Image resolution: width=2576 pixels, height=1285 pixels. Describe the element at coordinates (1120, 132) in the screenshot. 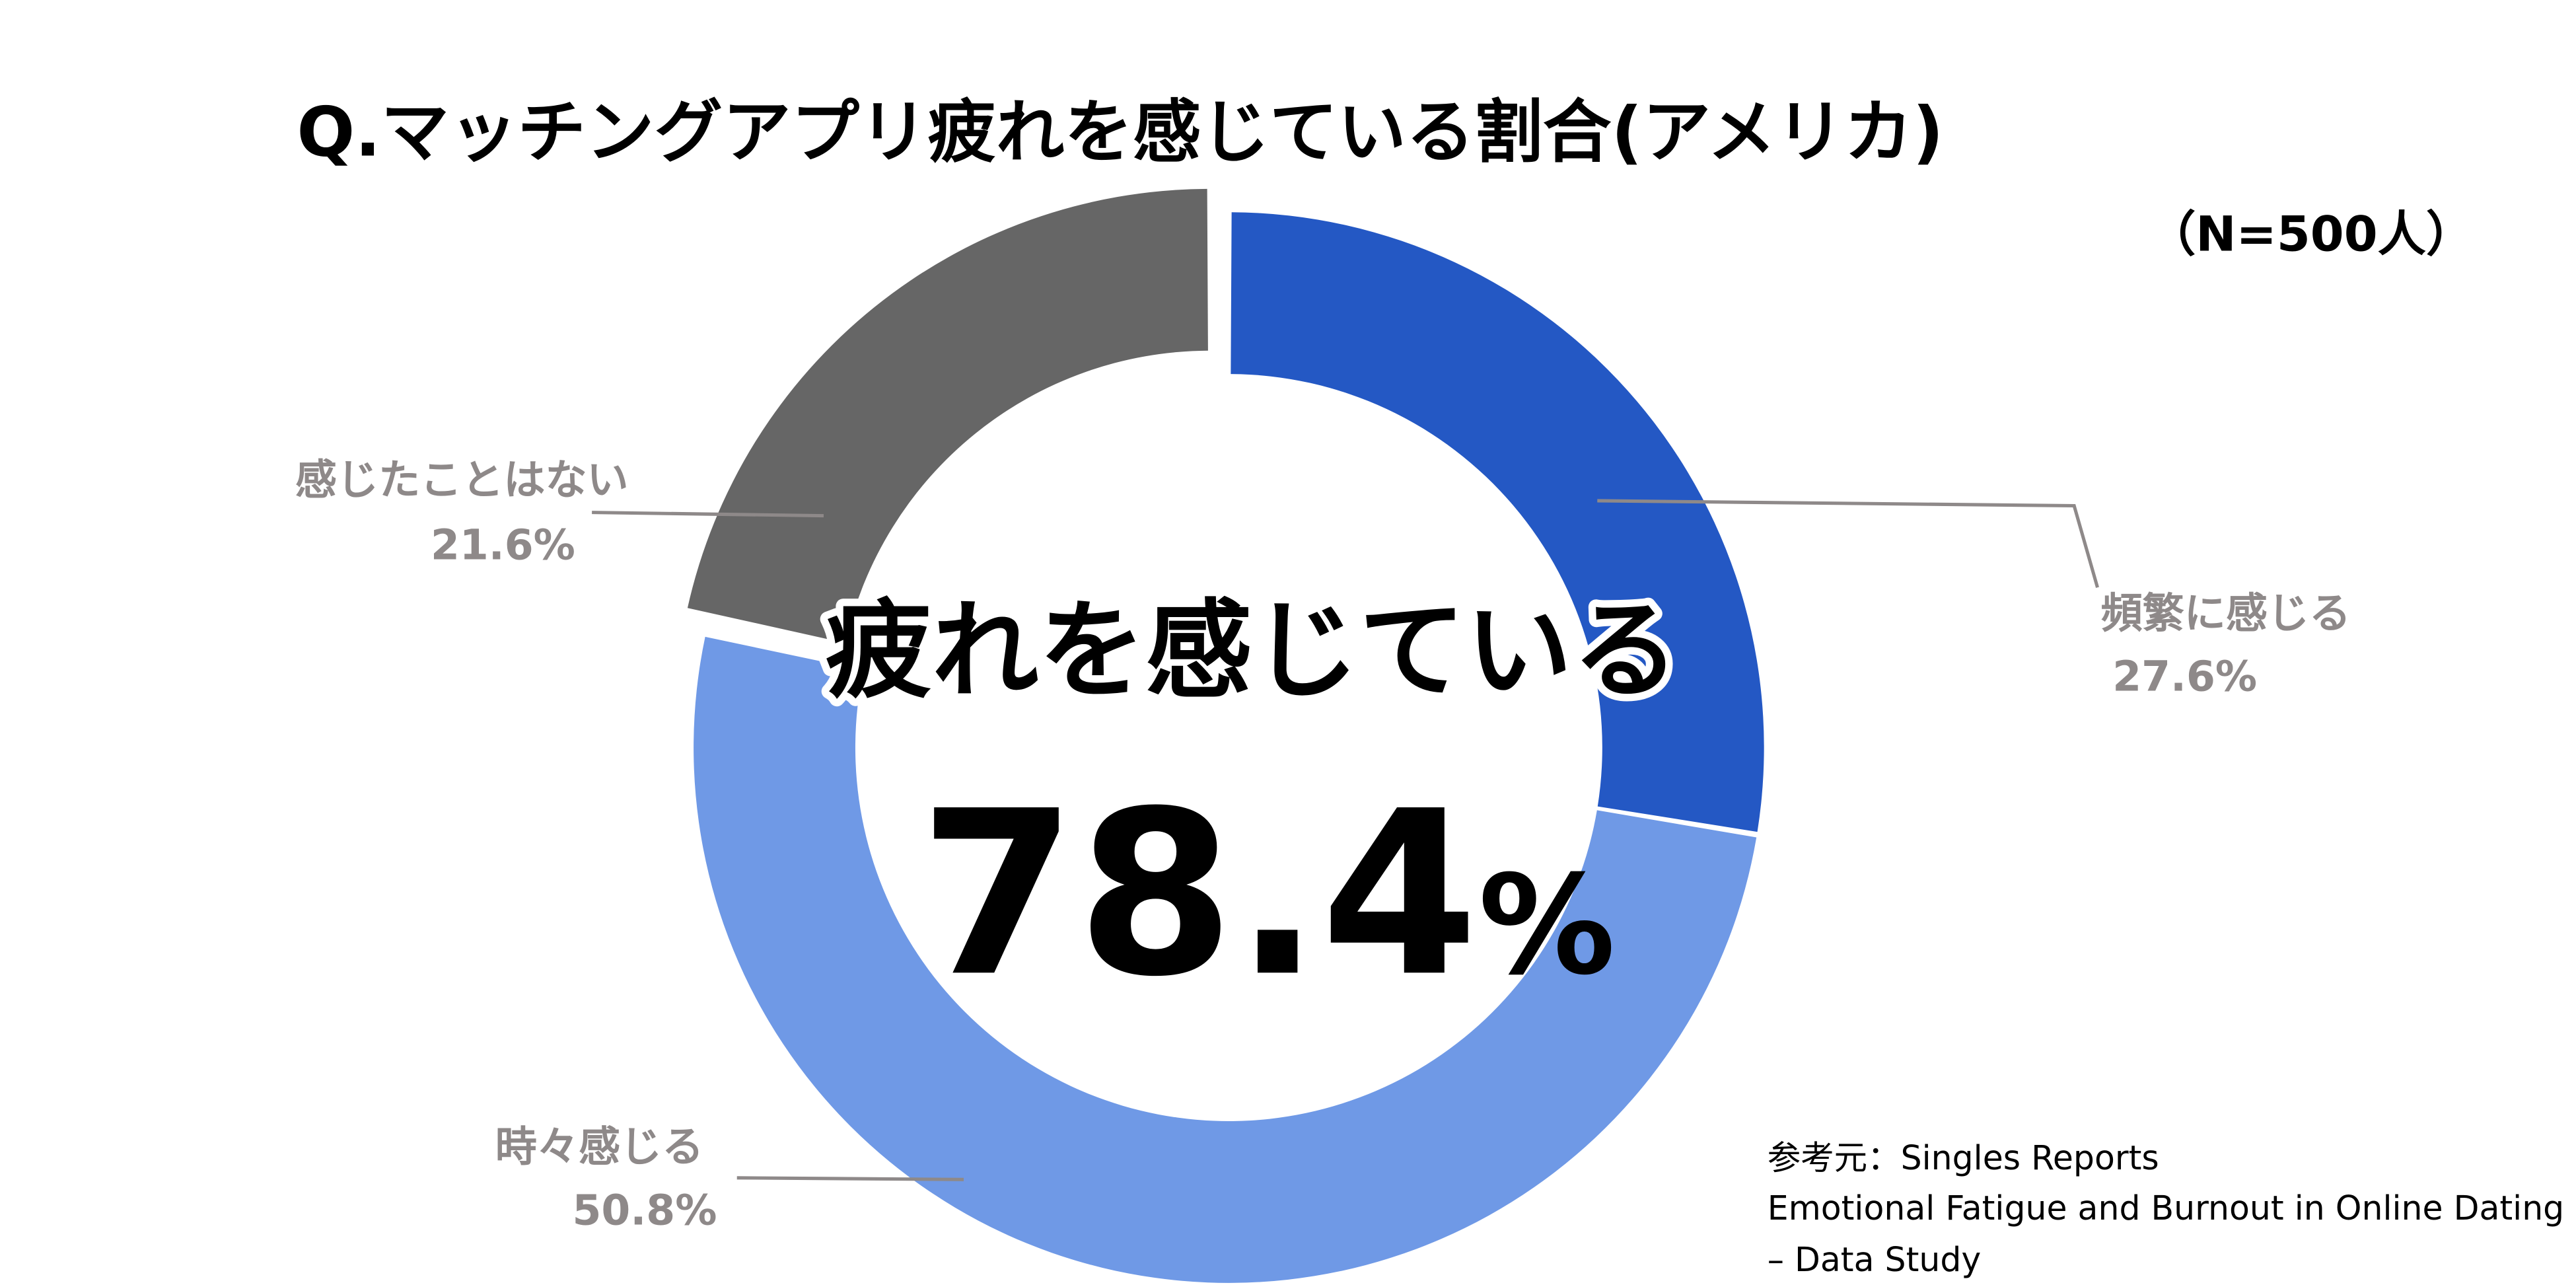

I see `chart-title: Q.マッチングアプリ疲れを感じている割合(アメリカ)` at that location.